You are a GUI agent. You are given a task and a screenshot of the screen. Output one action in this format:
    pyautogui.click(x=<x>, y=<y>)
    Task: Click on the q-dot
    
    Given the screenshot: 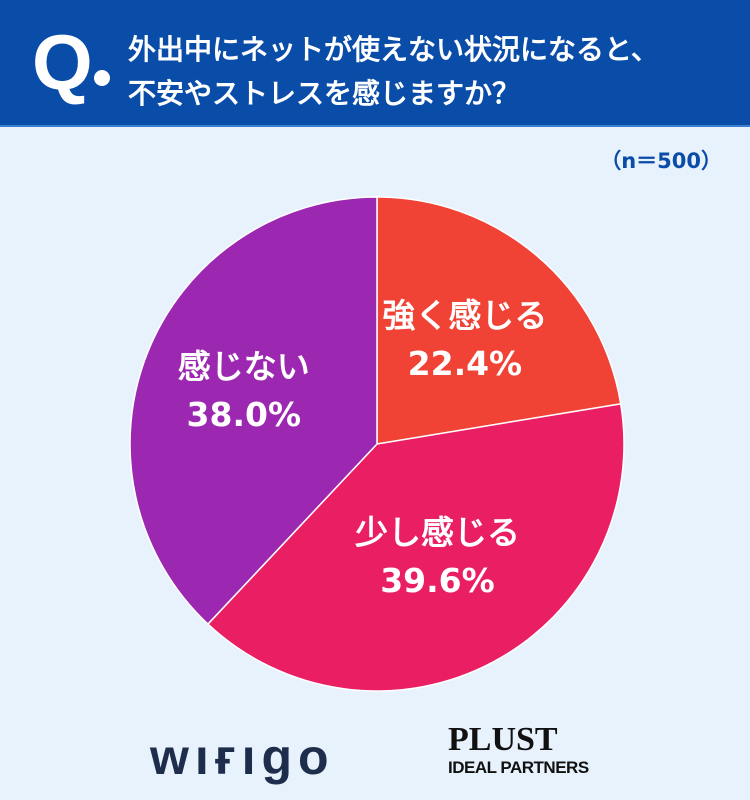 What is the action you would take?
    pyautogui.click(x=102, y=78)
    